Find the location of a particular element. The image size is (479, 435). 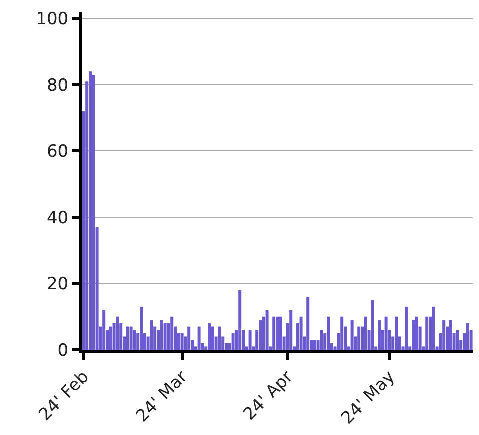

y-tick-label: 20 is located at coordinates (57, 284).